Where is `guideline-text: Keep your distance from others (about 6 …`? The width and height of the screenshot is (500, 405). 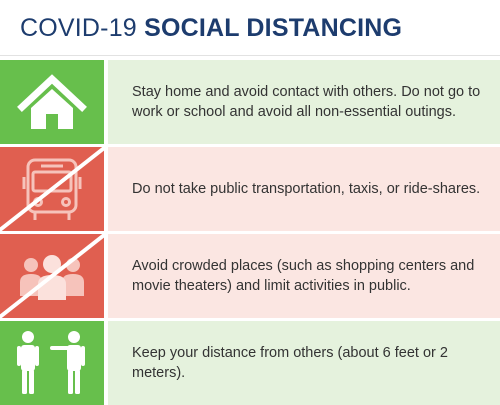 guideline-text: Keep your distance from others (about 6 … is located at coordinates (290, 363).